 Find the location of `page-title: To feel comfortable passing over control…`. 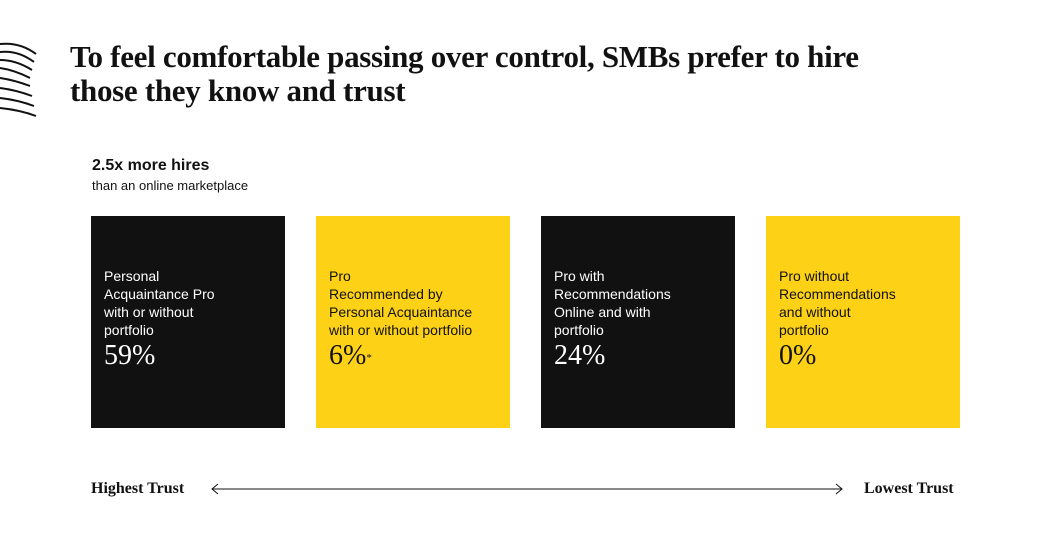

page-title: To feel comfortable passing over control… is located at coordinates (464, 73).